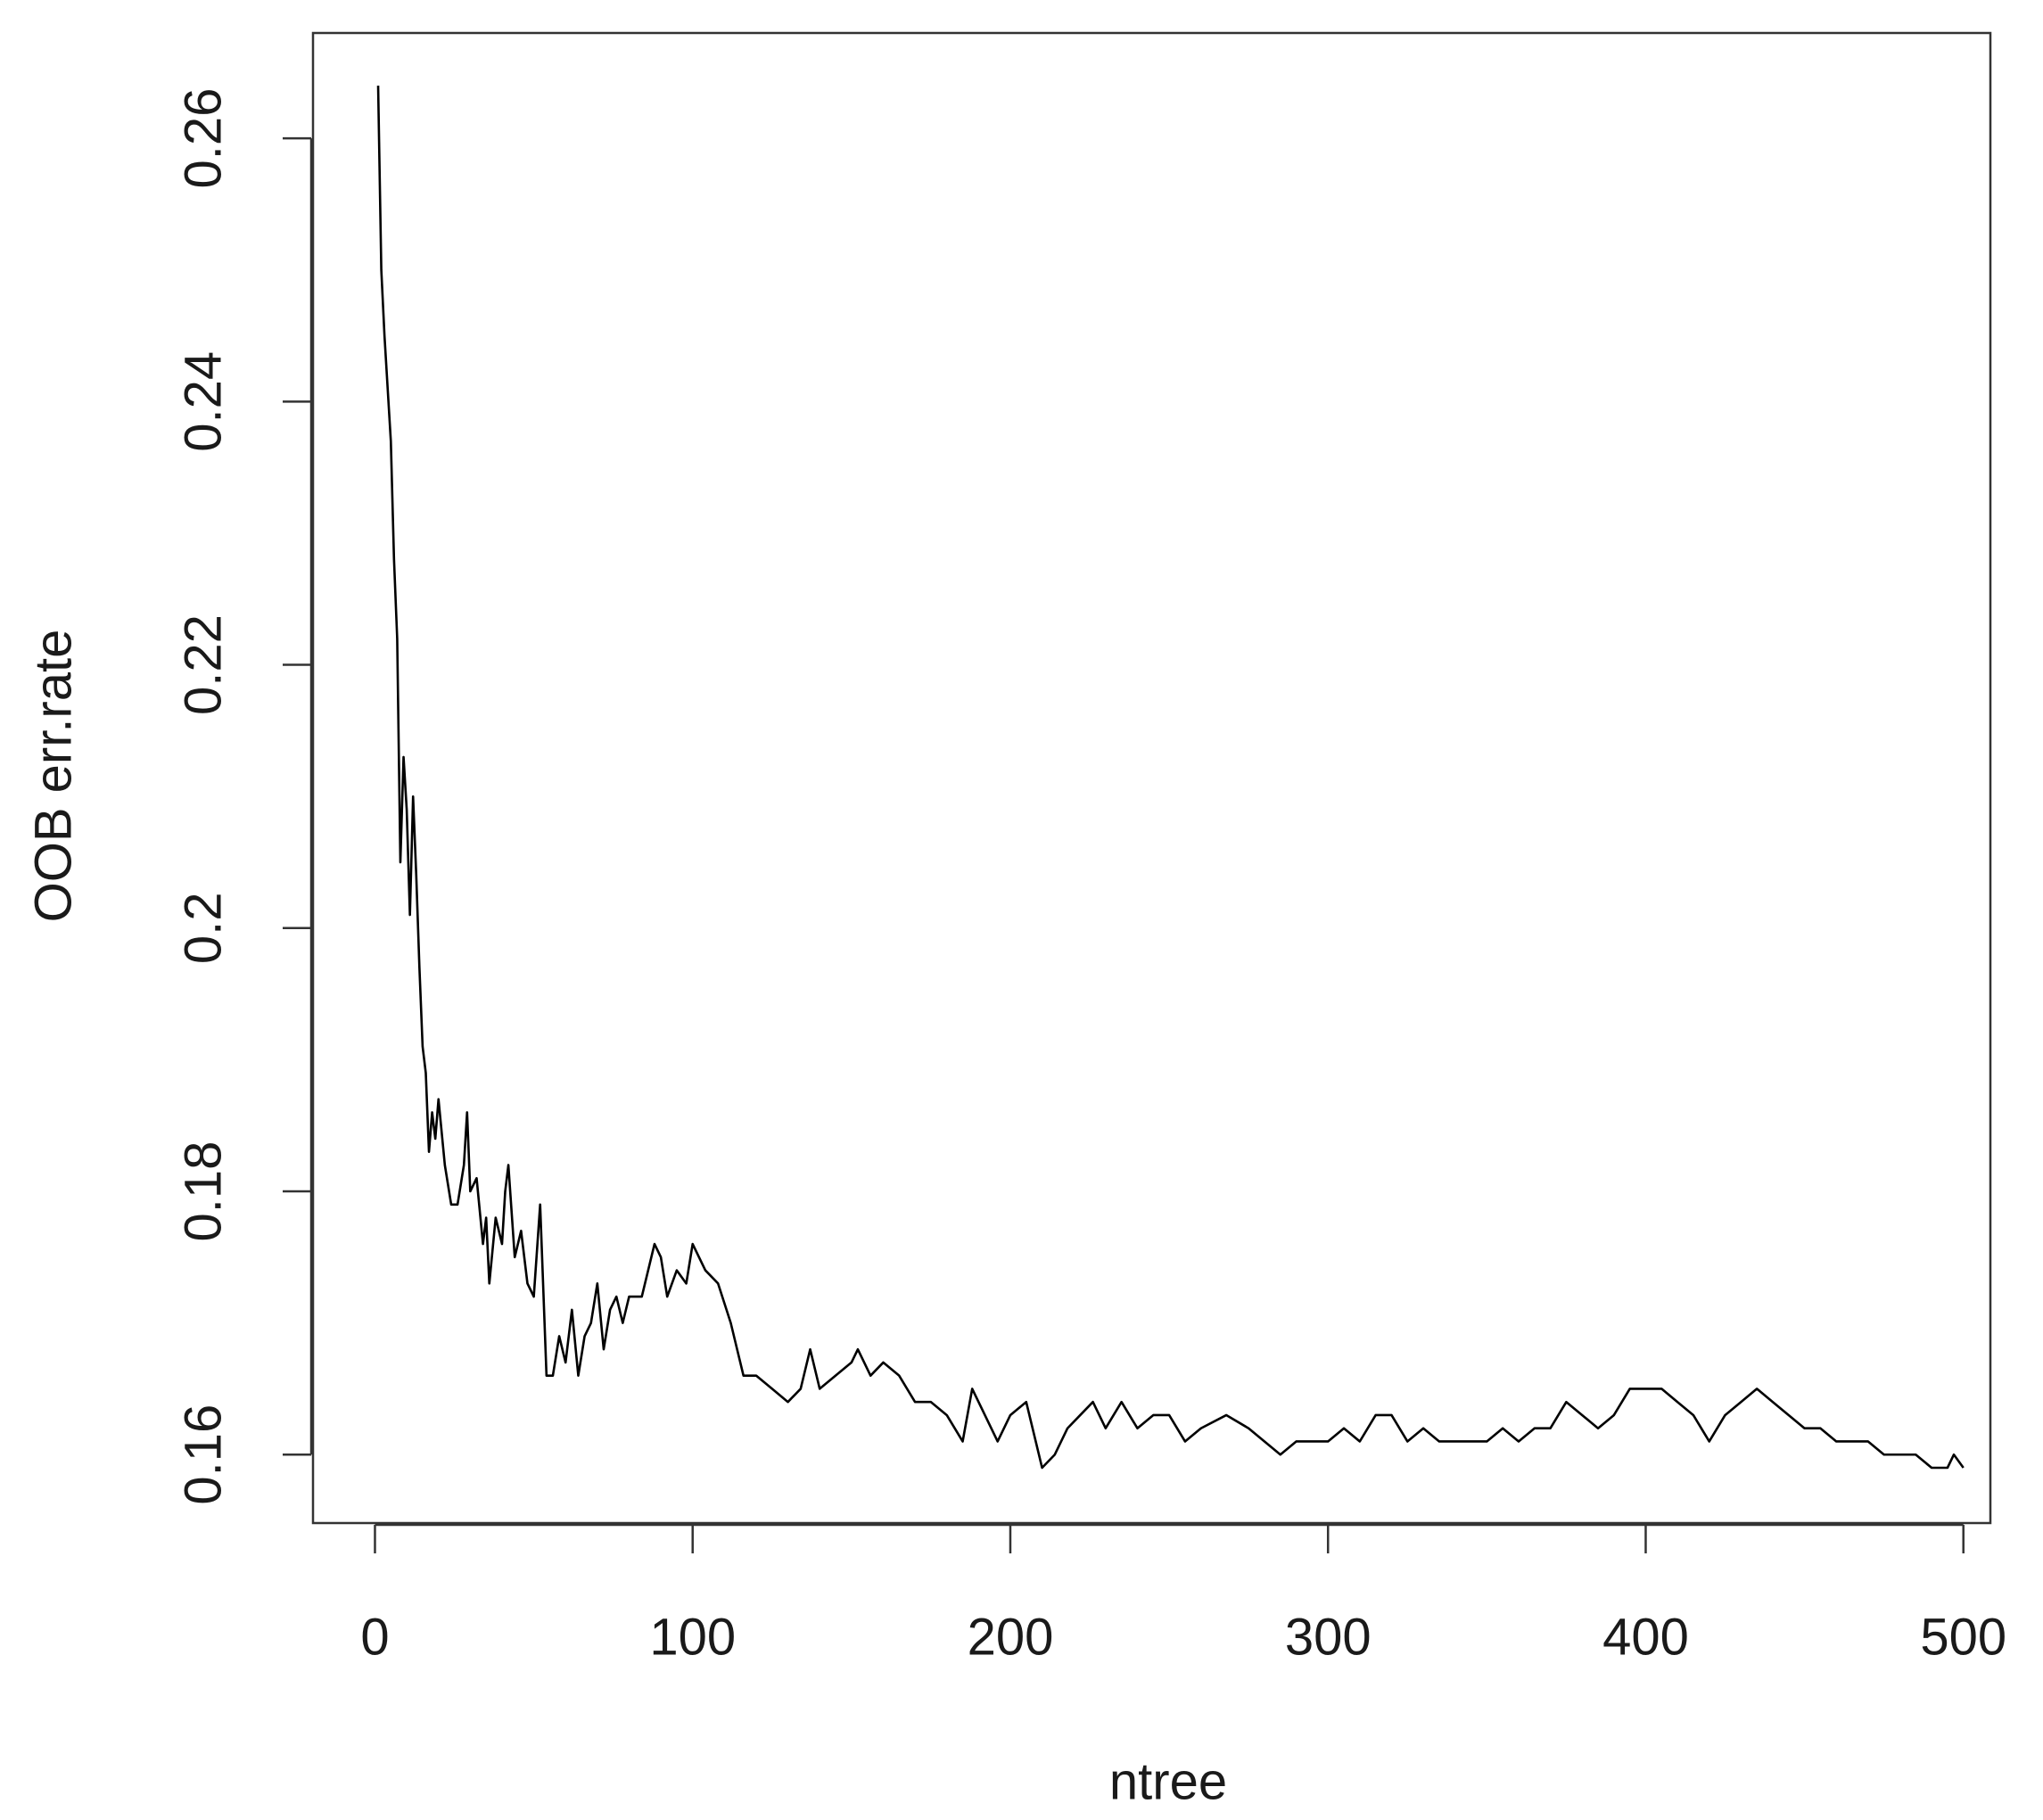  I want to click on x-tick-label: 400, so click(1645, 1637).